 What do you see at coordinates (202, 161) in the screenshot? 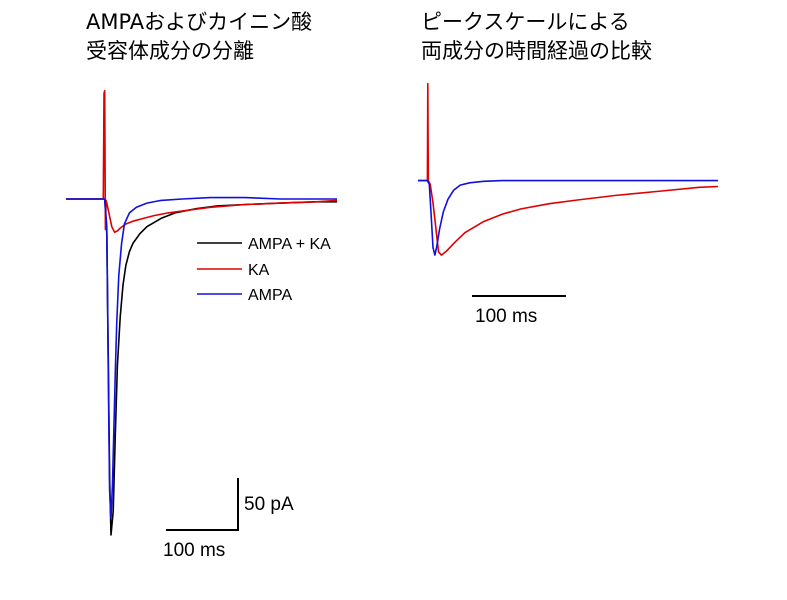
I see `left-trace-ka` at bounding box center [202, 161].